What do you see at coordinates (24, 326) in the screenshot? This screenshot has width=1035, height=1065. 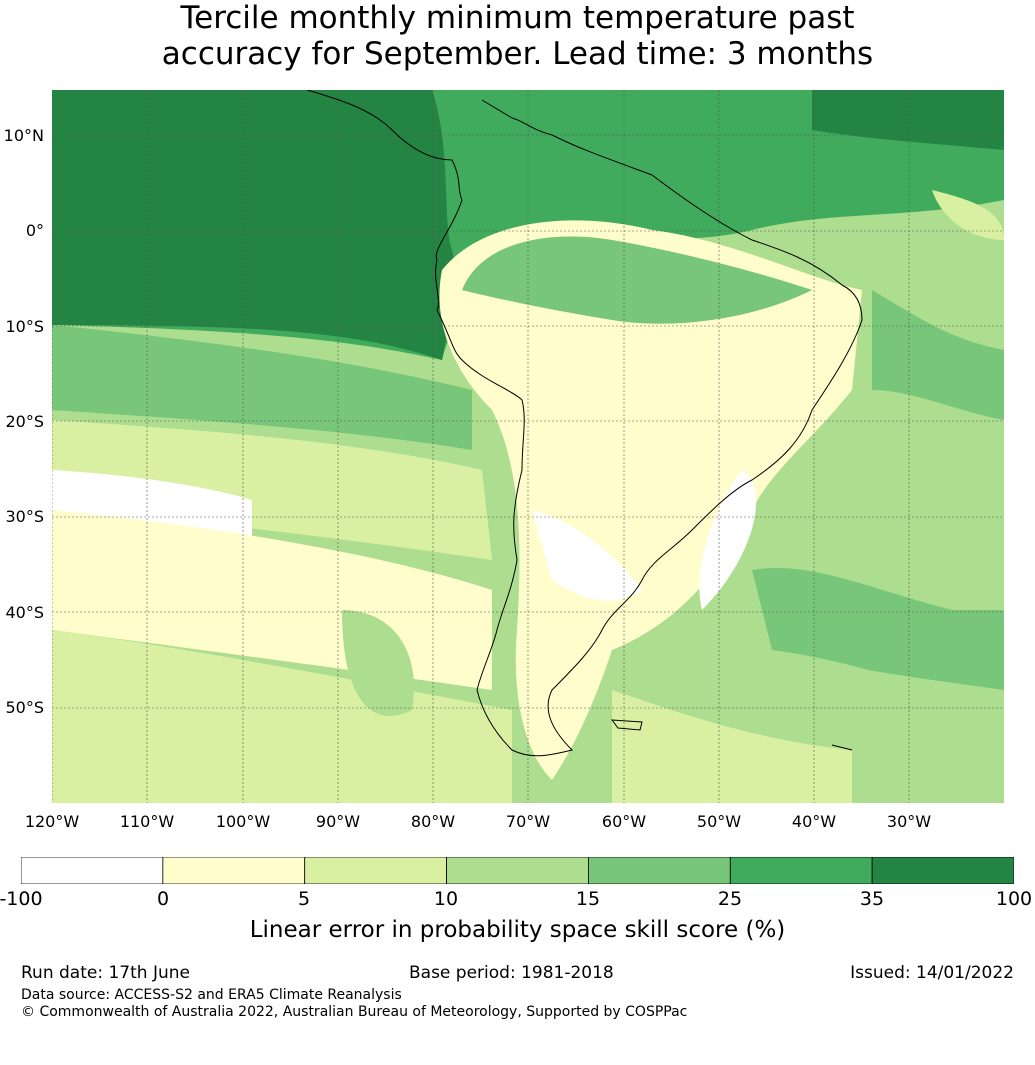 I see `lat-label-10s: 10°S` at bounding box center [24, 326].